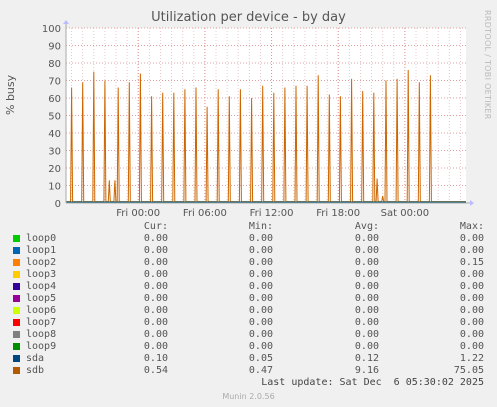  I want to click on y-tick-label: 70, so click(54, 82).